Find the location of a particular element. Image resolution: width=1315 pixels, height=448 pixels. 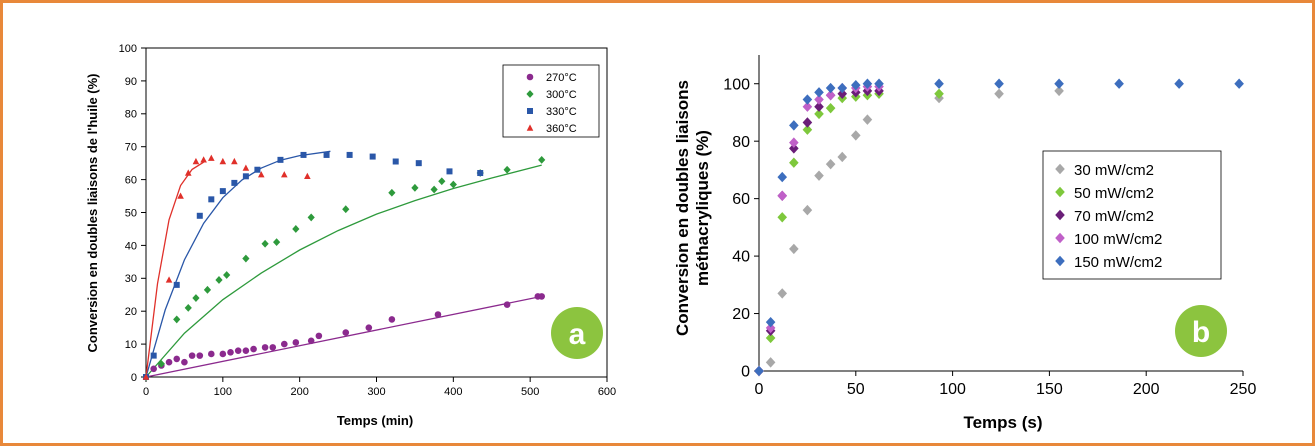

panel-a-y-tick-label: 70 is located at coordinates (131, 148).